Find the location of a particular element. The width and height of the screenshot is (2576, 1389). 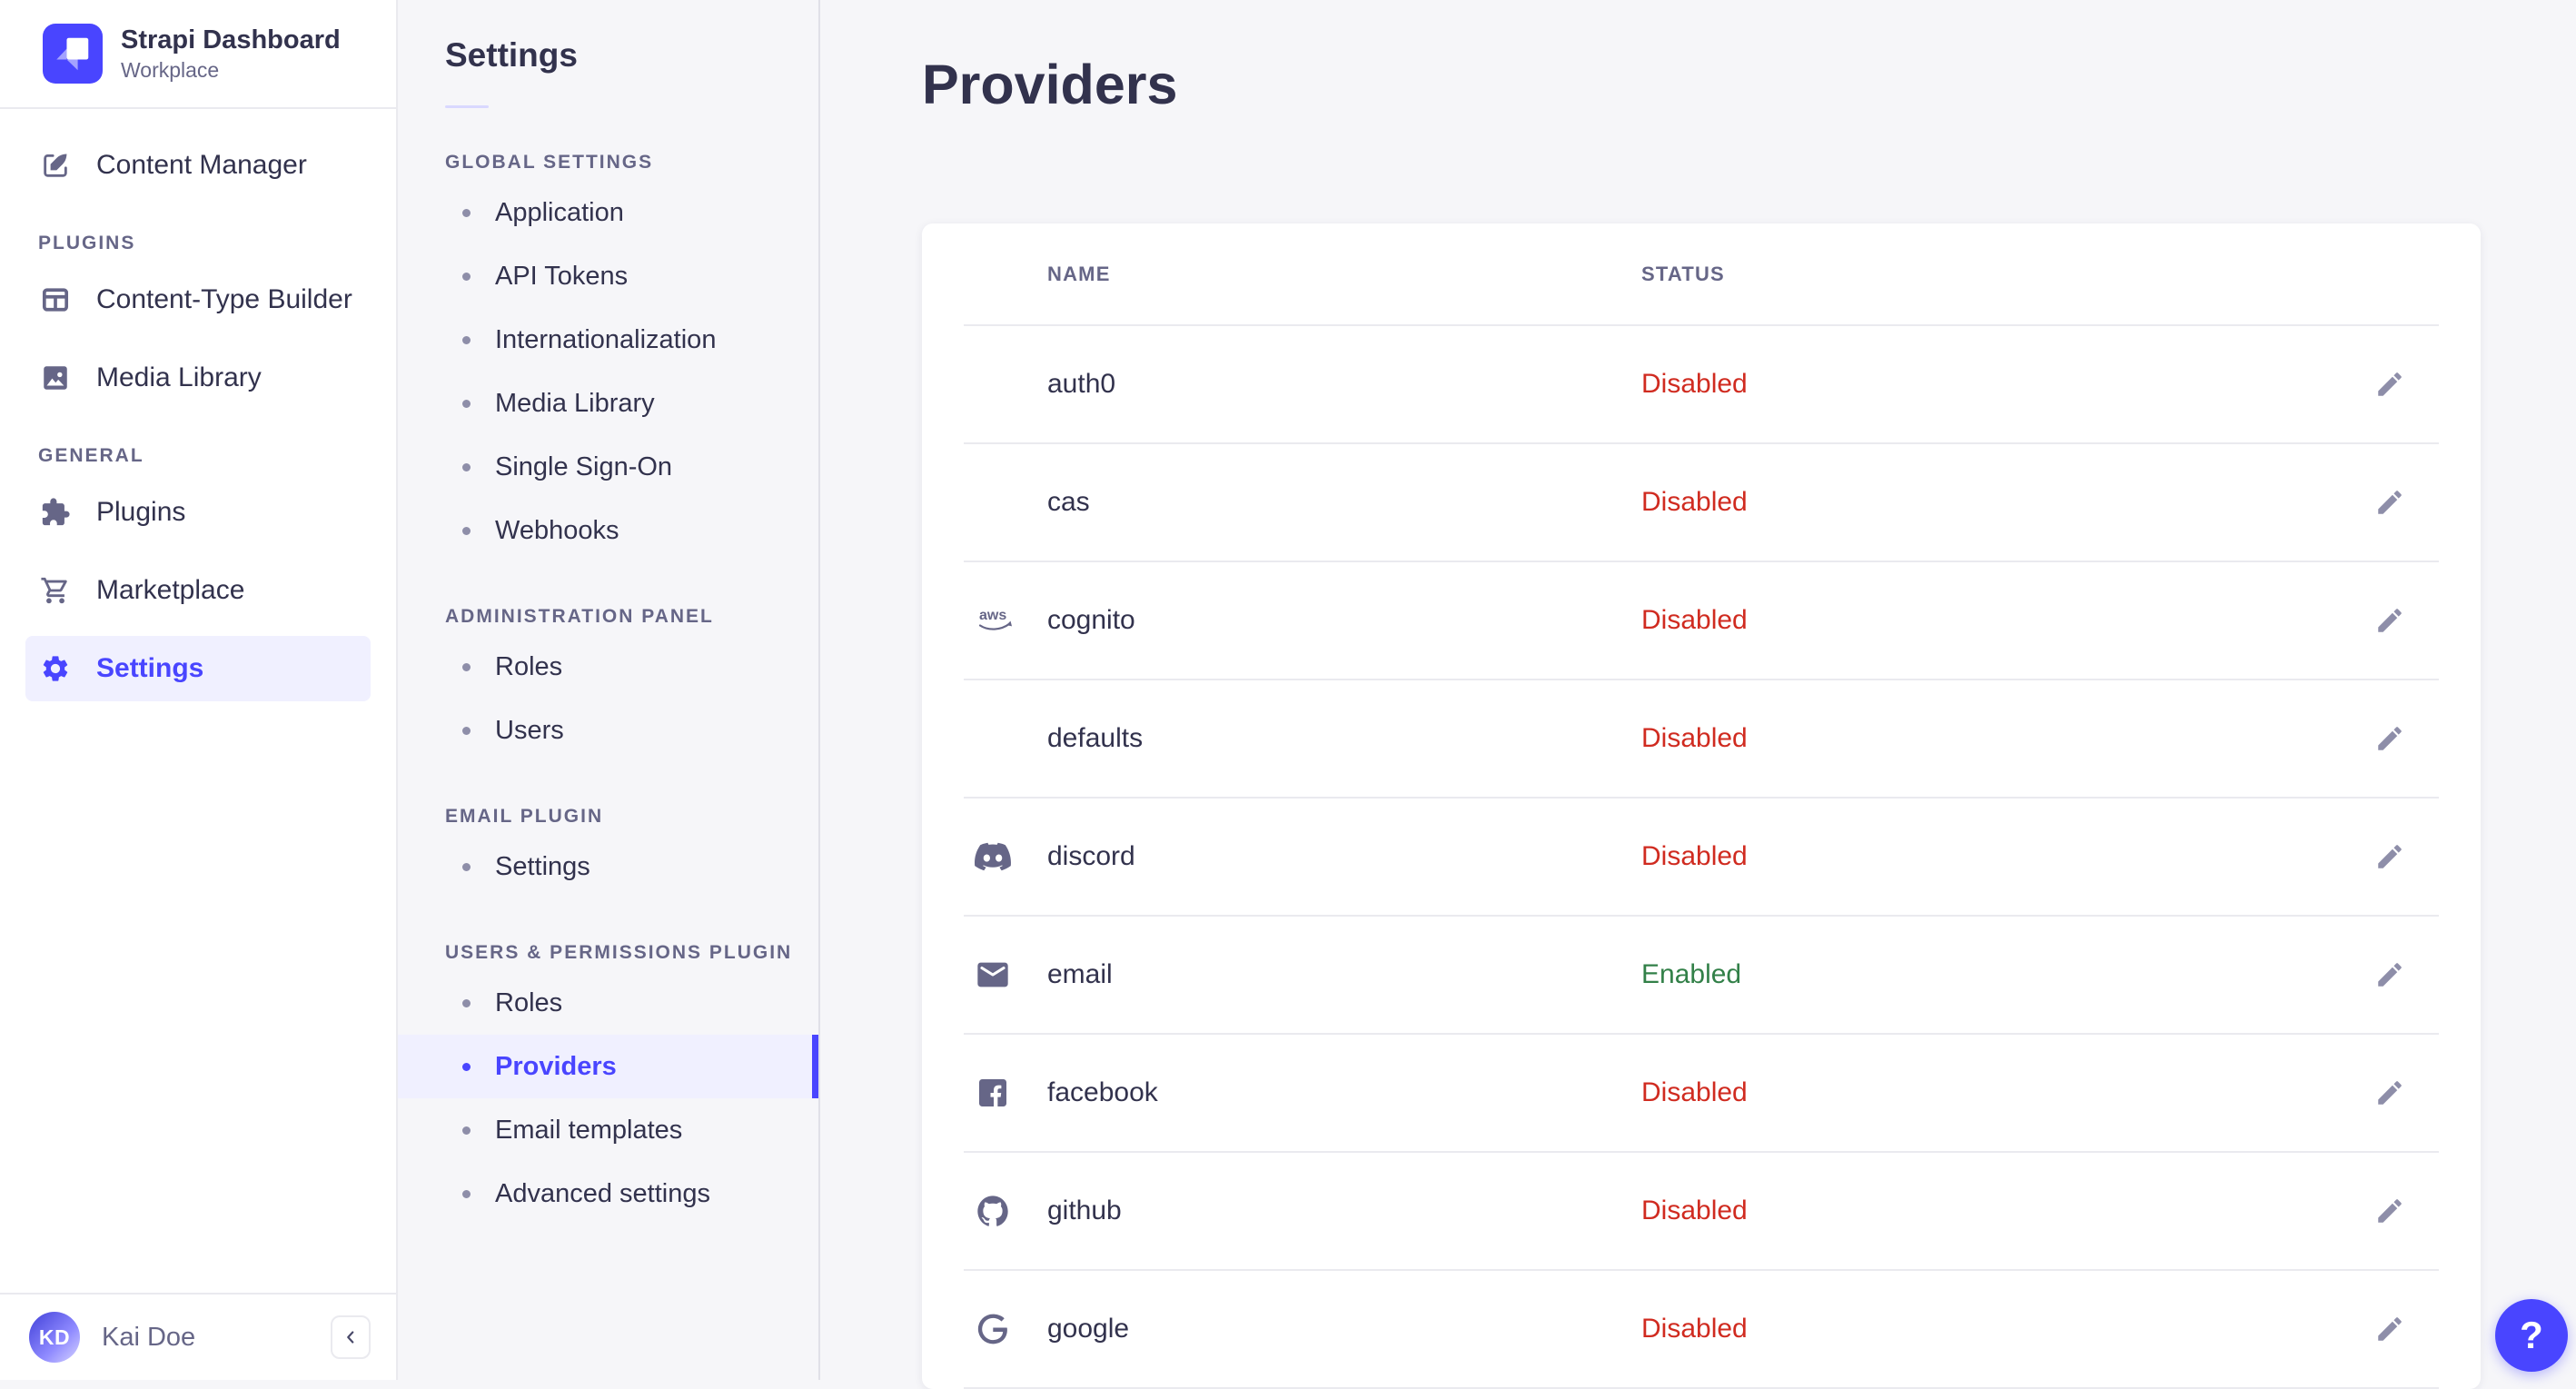

sidebar-item-marketplace: Marketplace is located at coordinates (198, 591).